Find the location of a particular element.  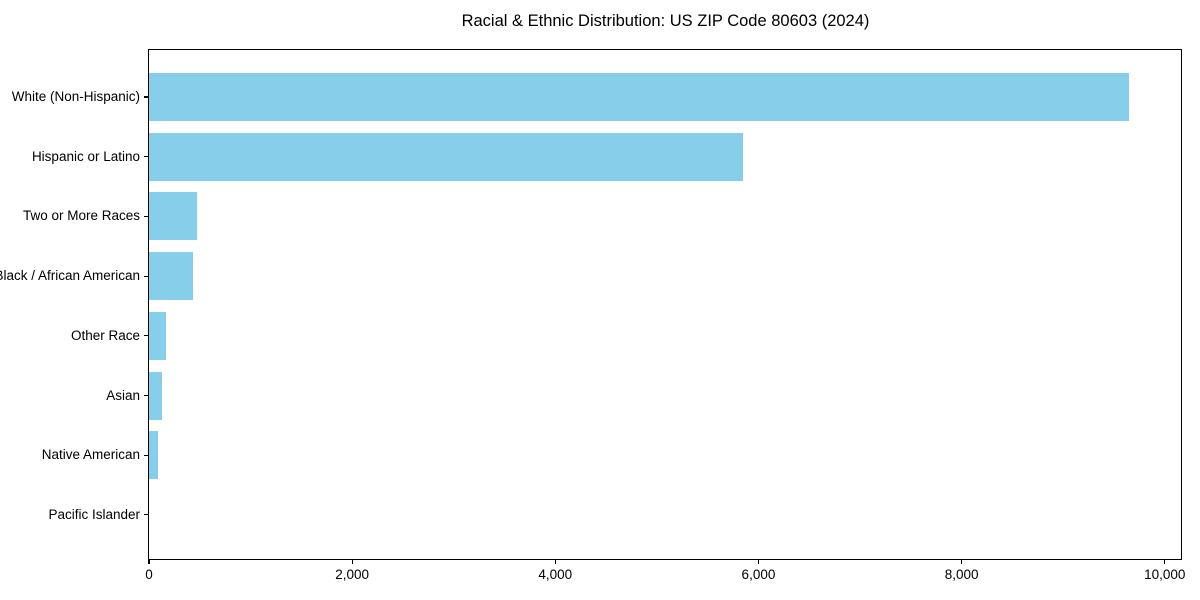

chart-bar-other-race is located at coordinates (158, 335).